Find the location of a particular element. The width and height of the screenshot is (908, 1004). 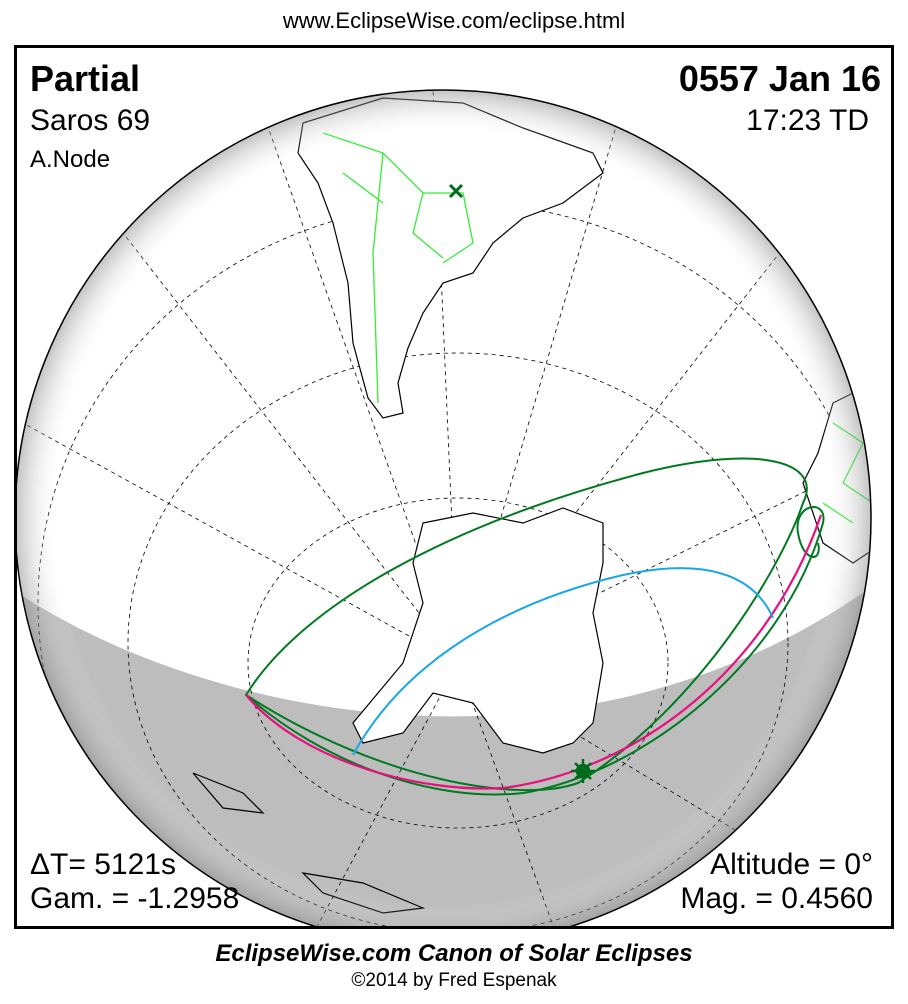

saros-number: Saros 69 is located at coordinates (90, 120).